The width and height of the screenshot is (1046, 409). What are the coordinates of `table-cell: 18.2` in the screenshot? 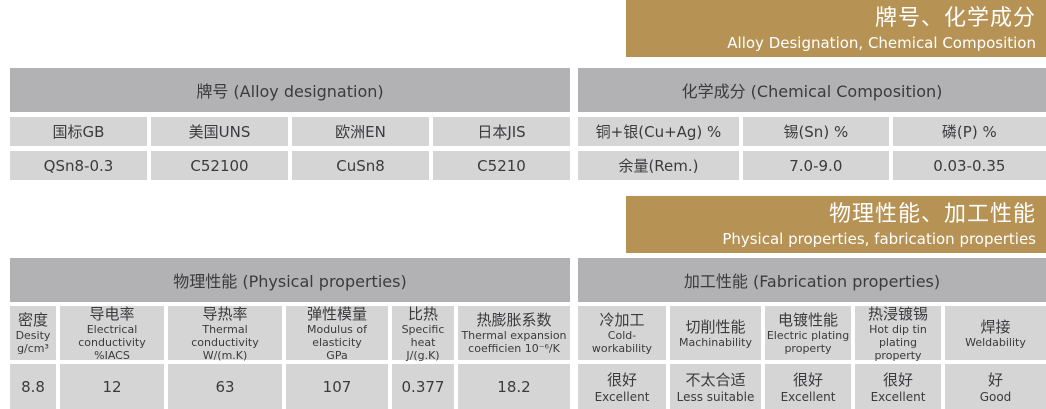 It's located at (514, 386).